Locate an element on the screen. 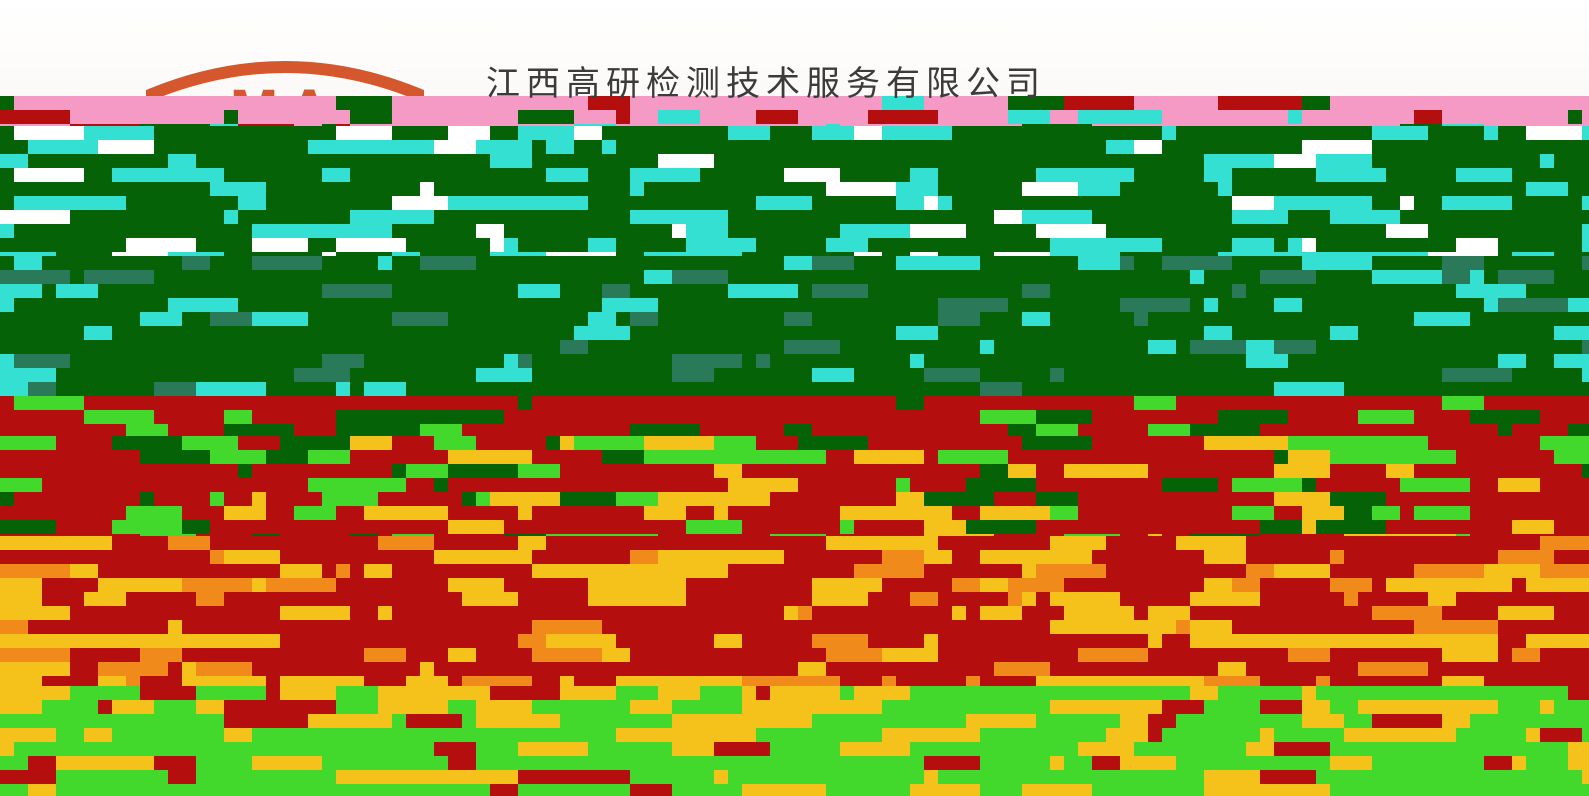 Image resolution: width=1589 pixels, height=796 pixels. logo-arc is located at coordinates (285, 107).